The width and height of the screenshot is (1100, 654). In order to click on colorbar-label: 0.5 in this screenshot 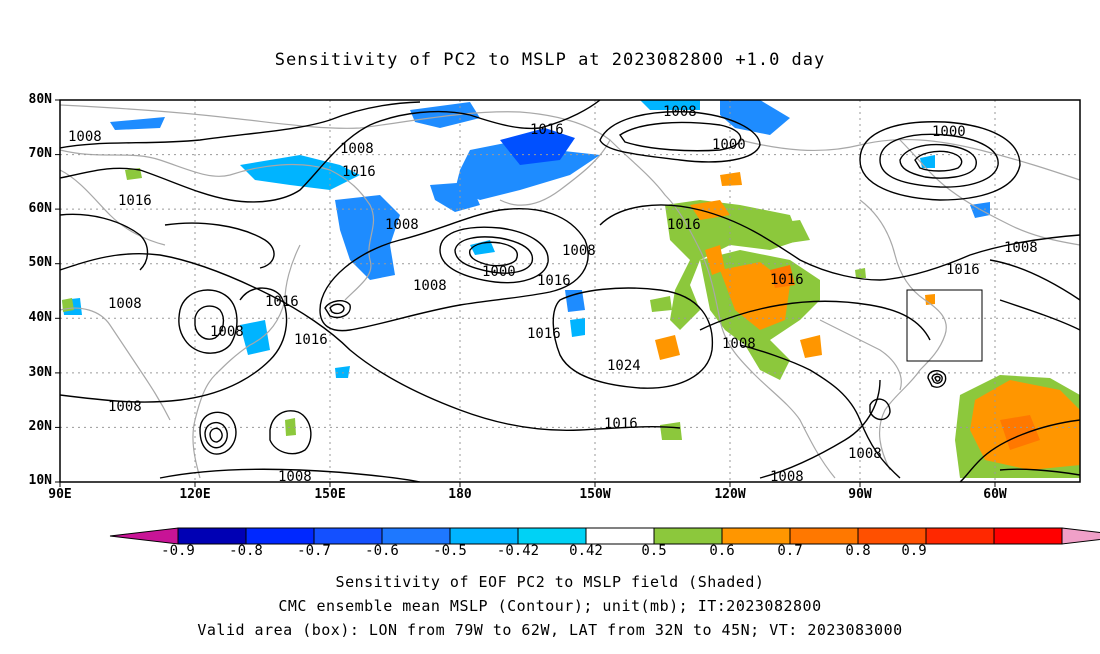, I will do `click(654, 551)`.